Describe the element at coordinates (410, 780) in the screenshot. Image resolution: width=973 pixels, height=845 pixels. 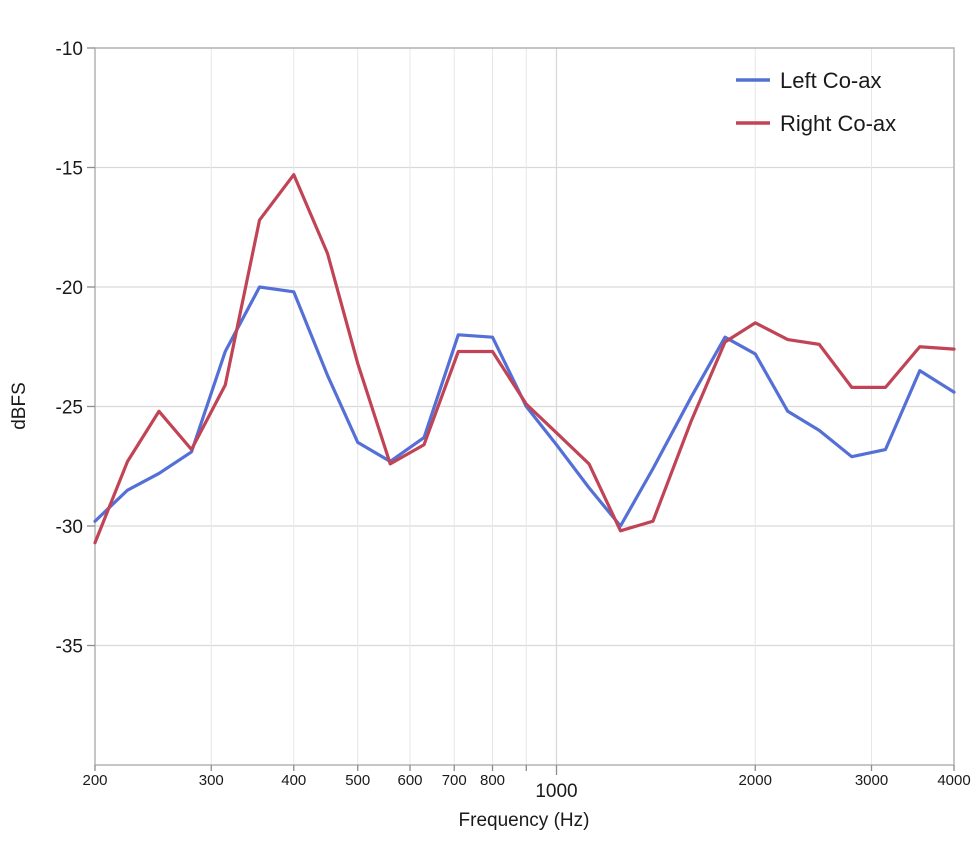
I see `x-tick-label: 600` at that location.